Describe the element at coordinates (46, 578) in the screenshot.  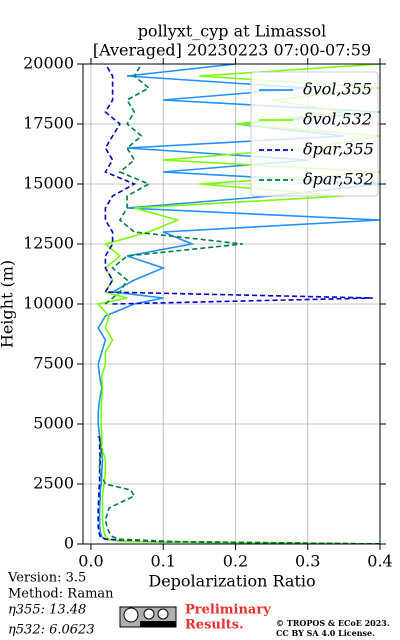
I see `version: Version: 3.5` at that location.